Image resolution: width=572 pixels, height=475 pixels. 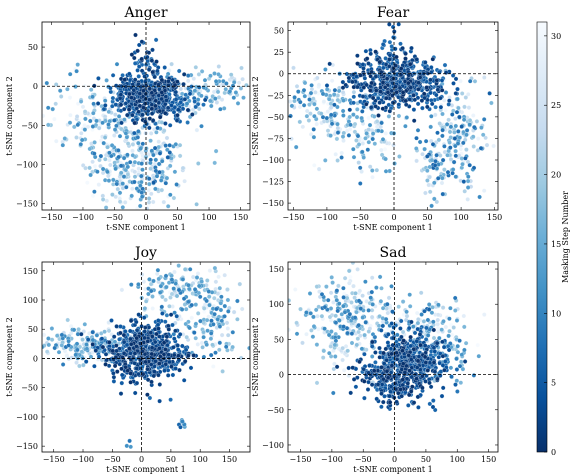 I want to click on x-tick-label: 0, so click(x=393, y=217).